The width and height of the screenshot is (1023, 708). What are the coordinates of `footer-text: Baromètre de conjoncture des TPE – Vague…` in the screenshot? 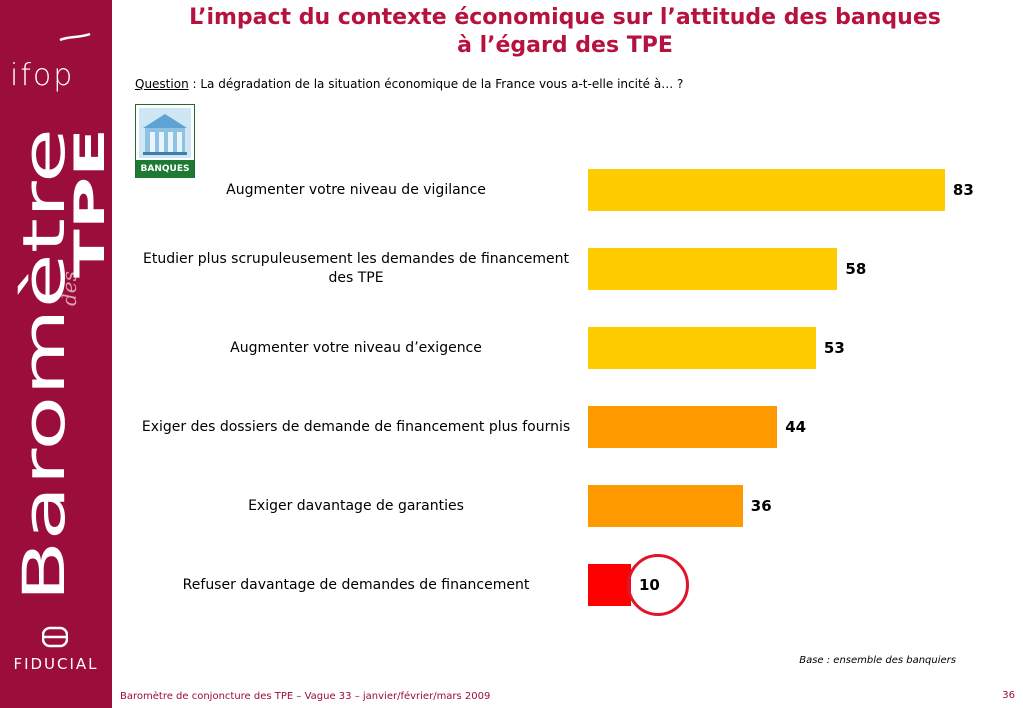 It's located at (305, 696).